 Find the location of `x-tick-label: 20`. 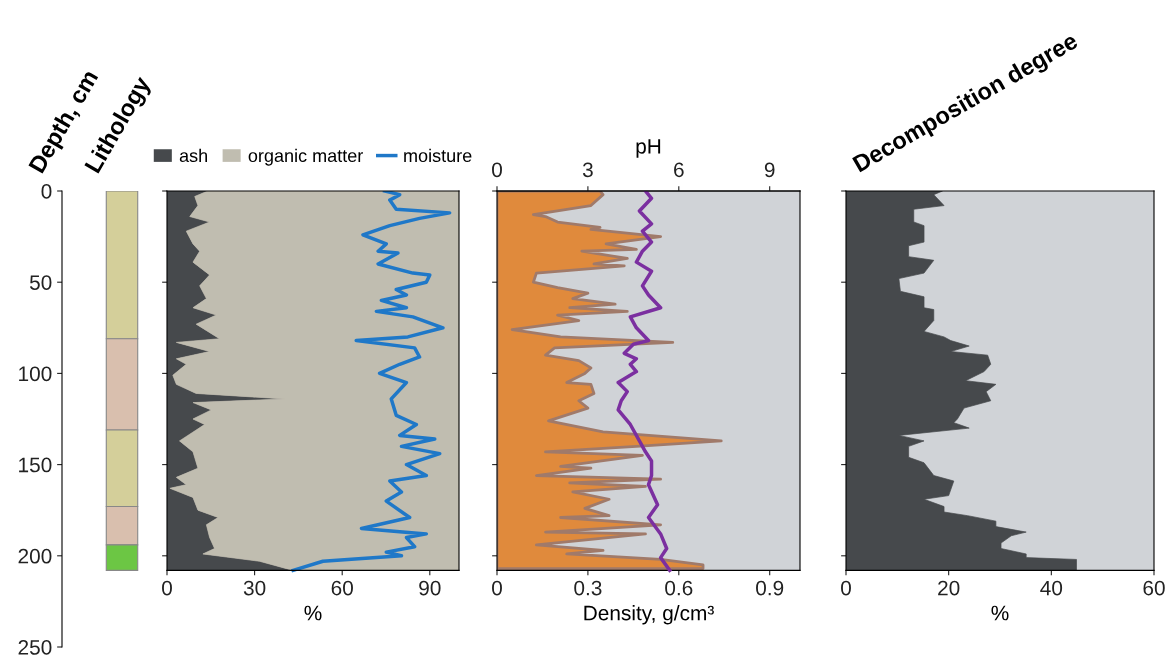

x-tick-label: 20 is located at coordinates (949, 588).